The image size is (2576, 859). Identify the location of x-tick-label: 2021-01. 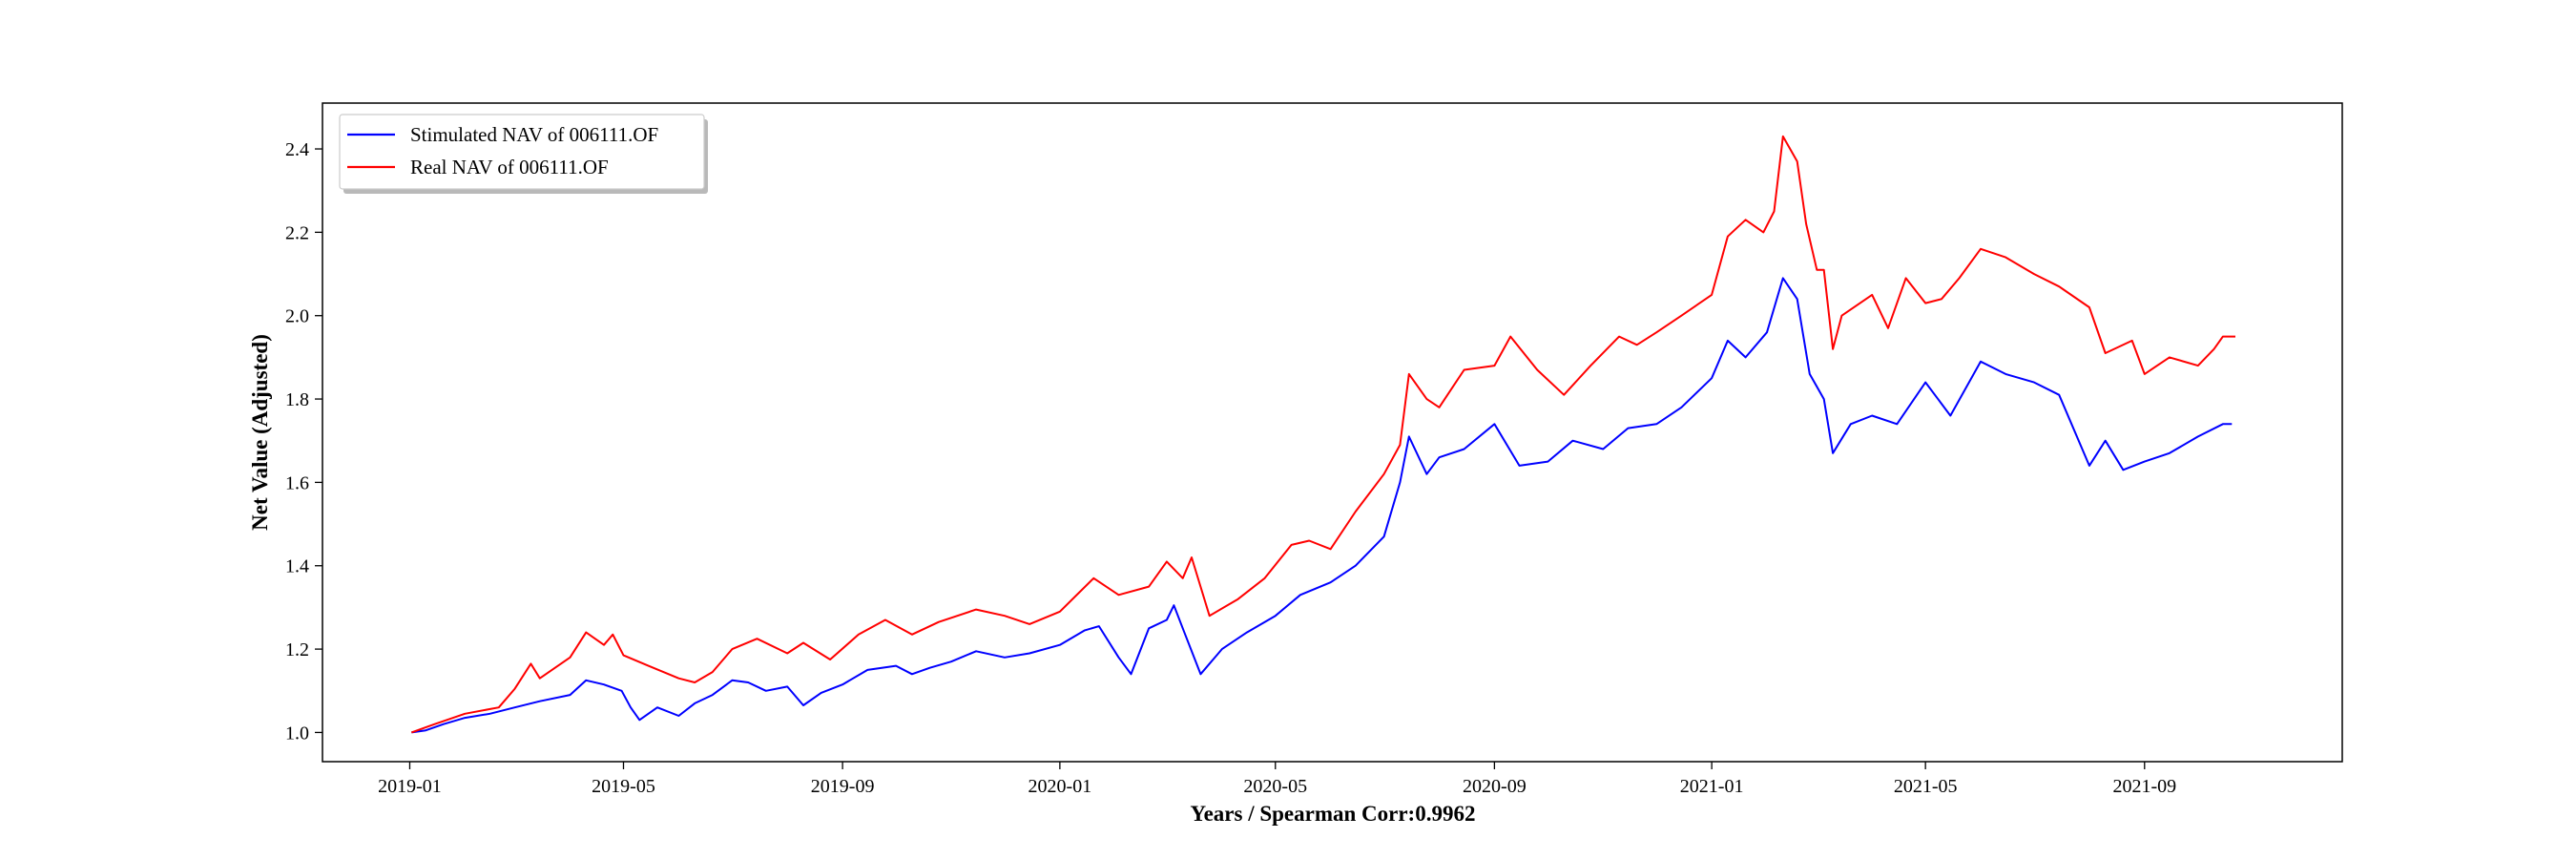
(1712, 786).